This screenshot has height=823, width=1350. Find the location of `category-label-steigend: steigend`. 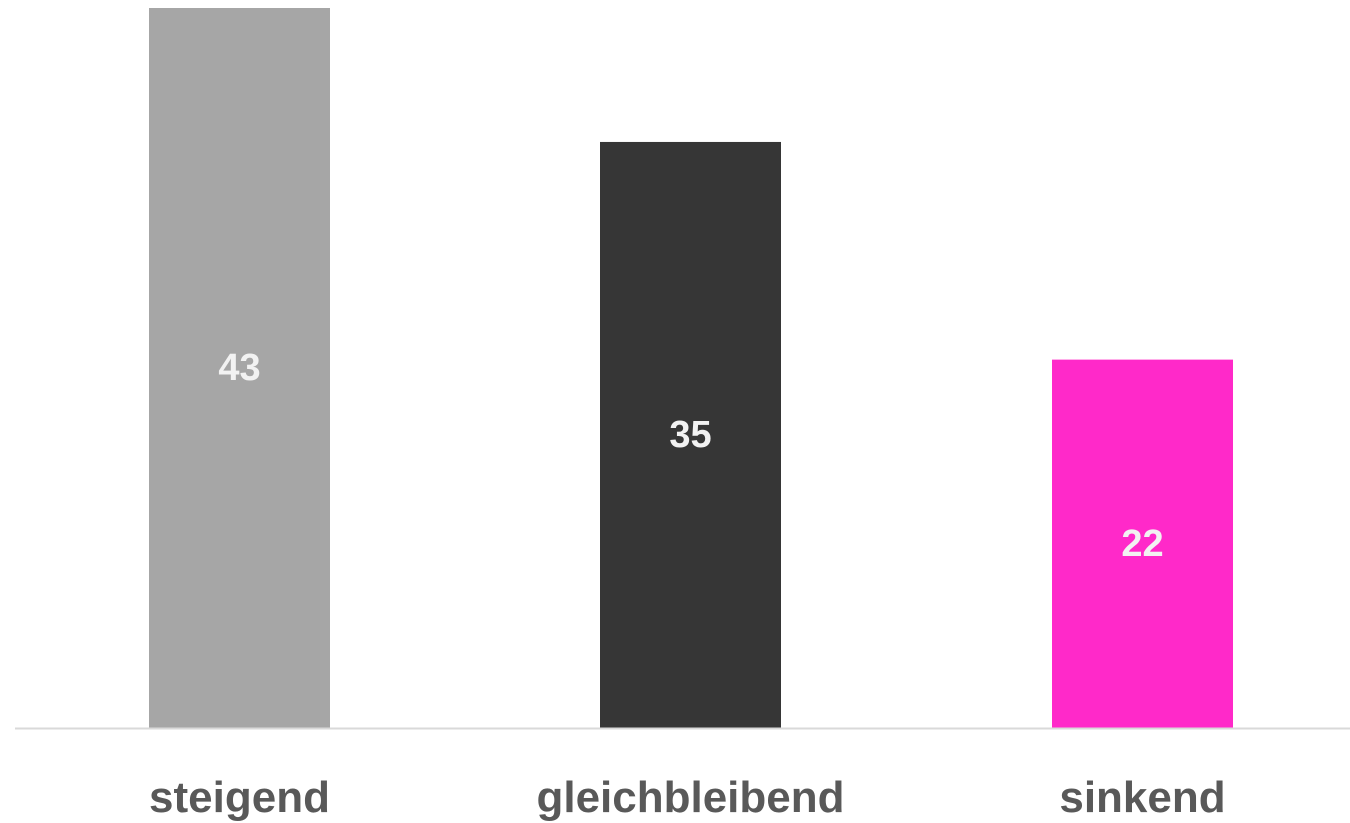

category-label-steigend: steigend is located at coordinates (239, 797).